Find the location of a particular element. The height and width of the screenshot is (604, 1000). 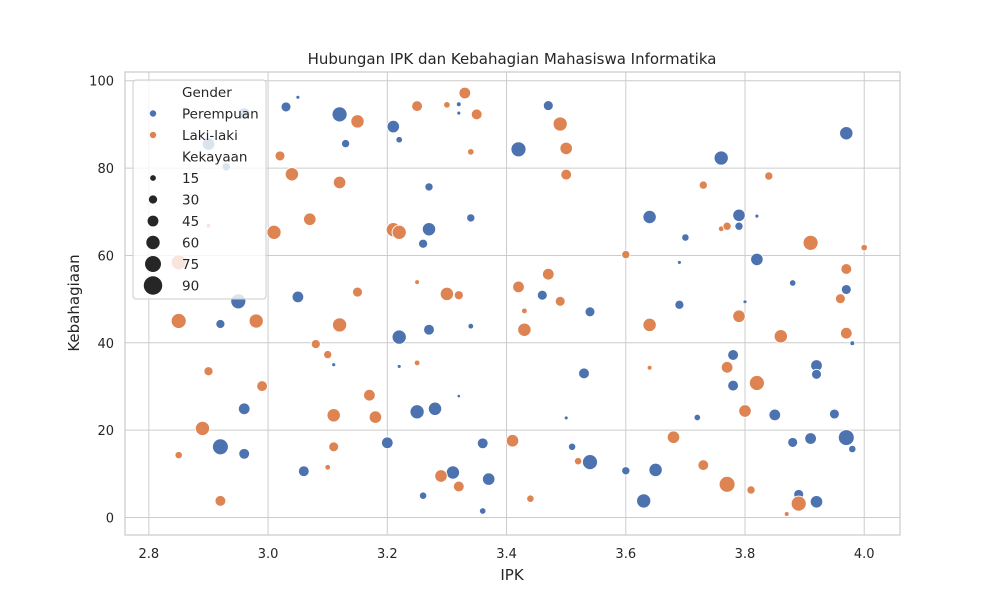

y-axis-label: Kebahagiaan is located at coordinates (74, 302).